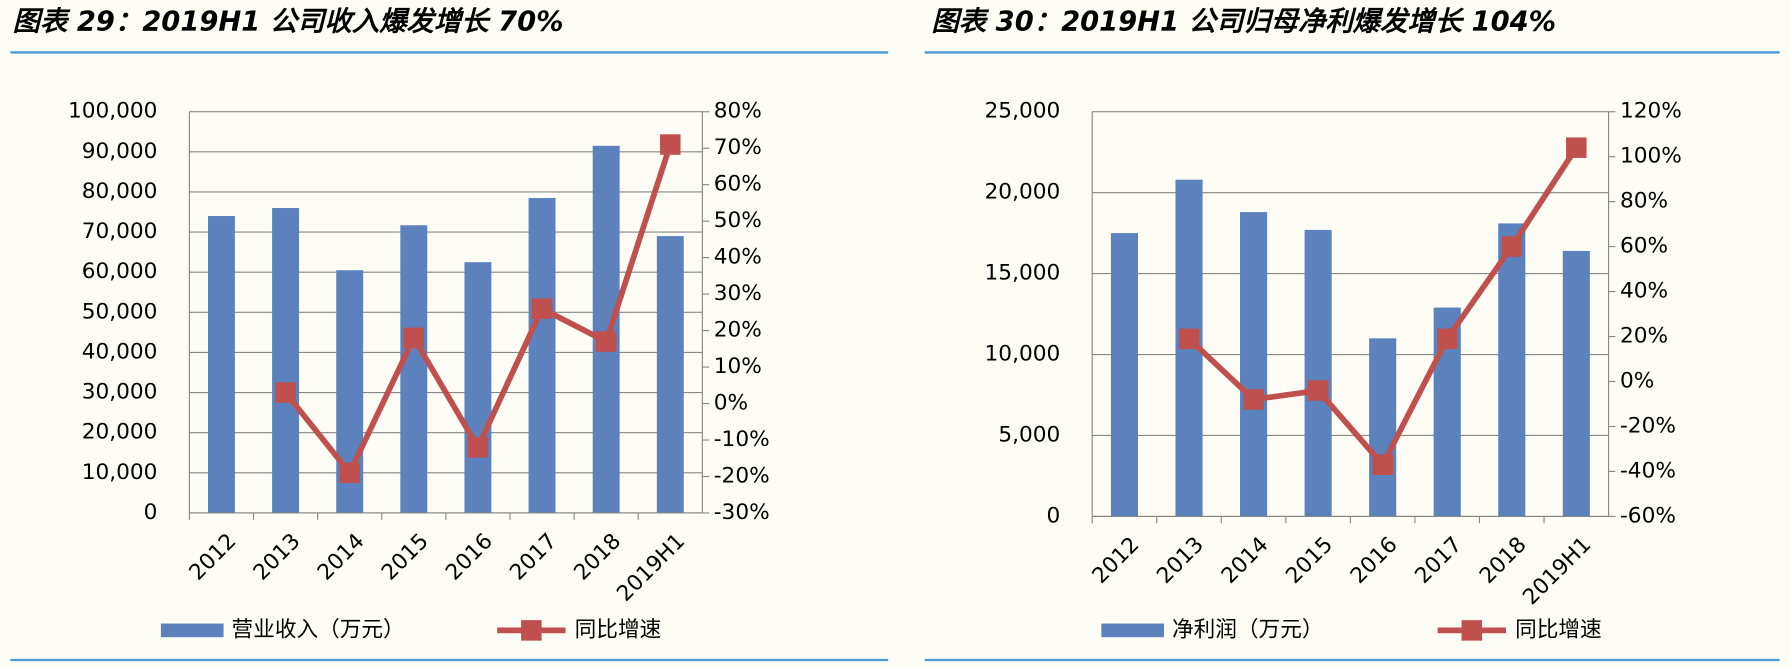  Describe the element at coordinates (738, 293) in the screenshot. I see `y2-tick-label: 30%` at that location.